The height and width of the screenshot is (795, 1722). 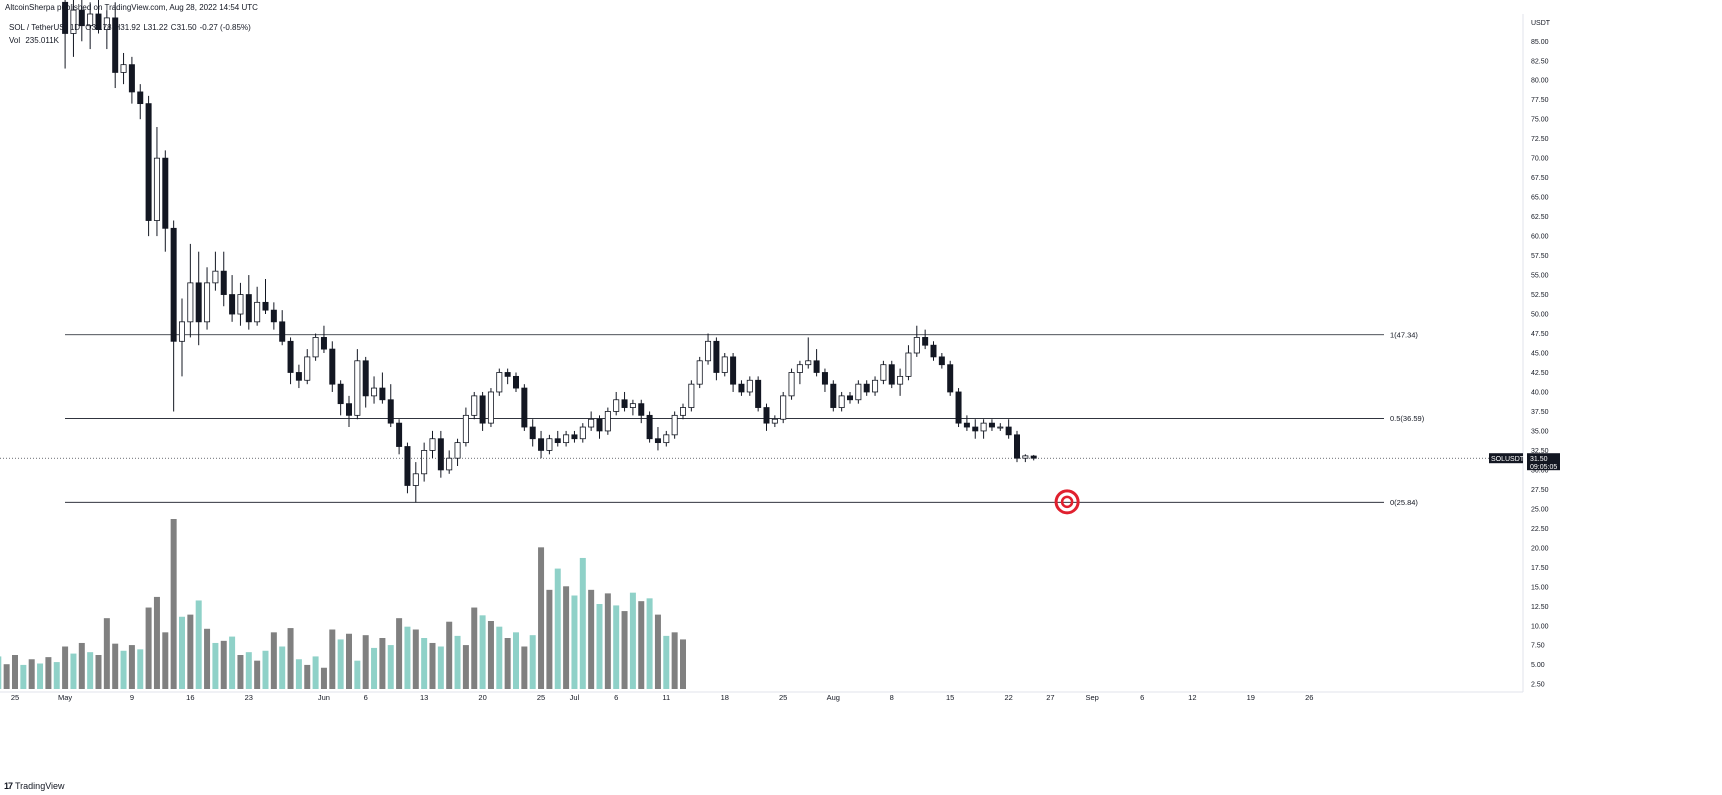 What do you see at coordinates (132, 697) in the screenshot?
I see `x-tick-label: 9` at bounding box center [132, 697].